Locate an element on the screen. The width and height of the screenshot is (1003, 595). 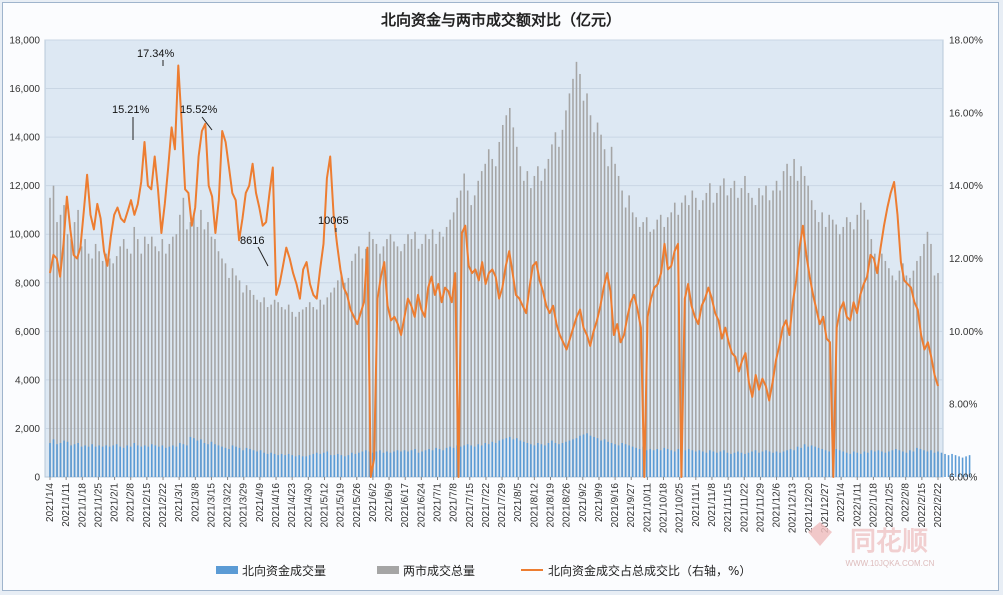
x-tick-label: 2021/3/29 is located at coordinates (244, 505).